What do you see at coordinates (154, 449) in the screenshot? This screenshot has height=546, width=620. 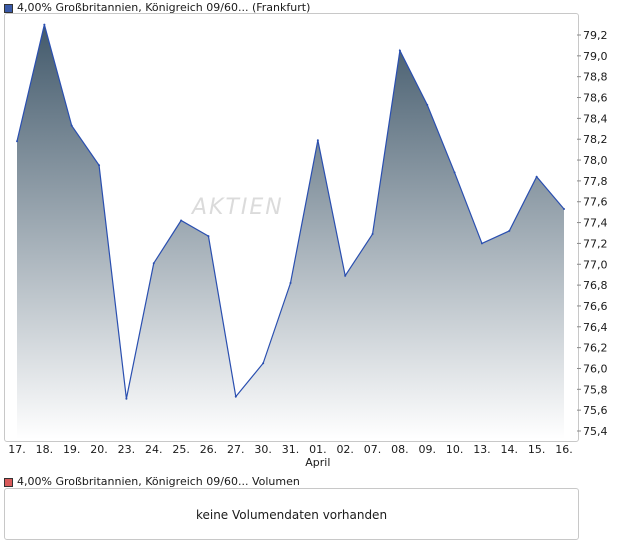 I see `x-tick-label: 24.` at bounding box center [154, 449].